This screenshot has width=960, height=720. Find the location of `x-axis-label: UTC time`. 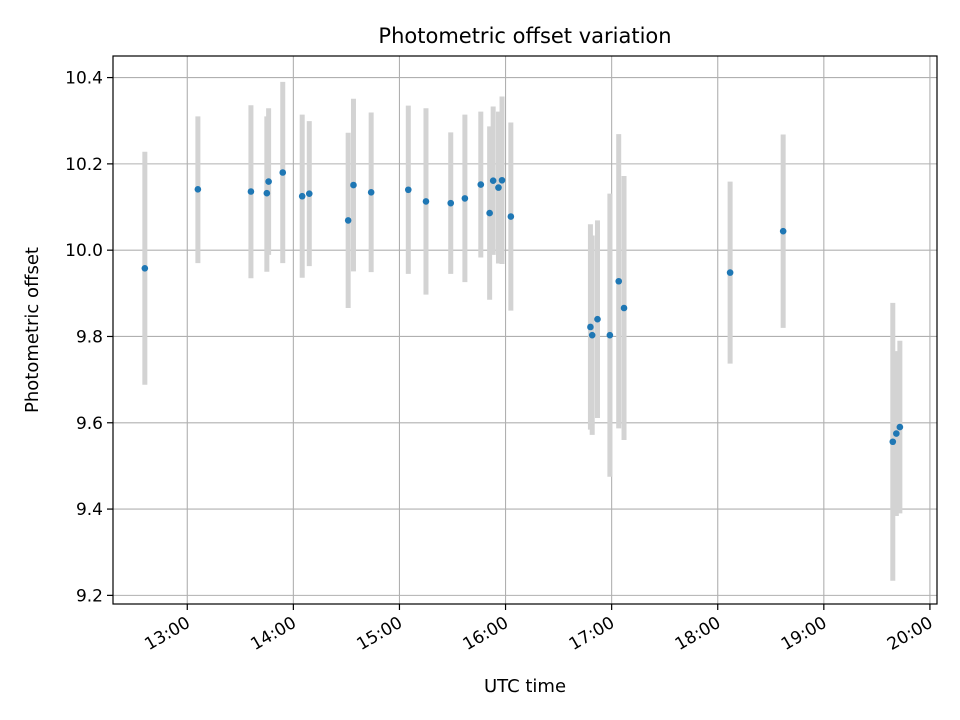

x-axis-label: UTC time is located at coordinates (525, 686).